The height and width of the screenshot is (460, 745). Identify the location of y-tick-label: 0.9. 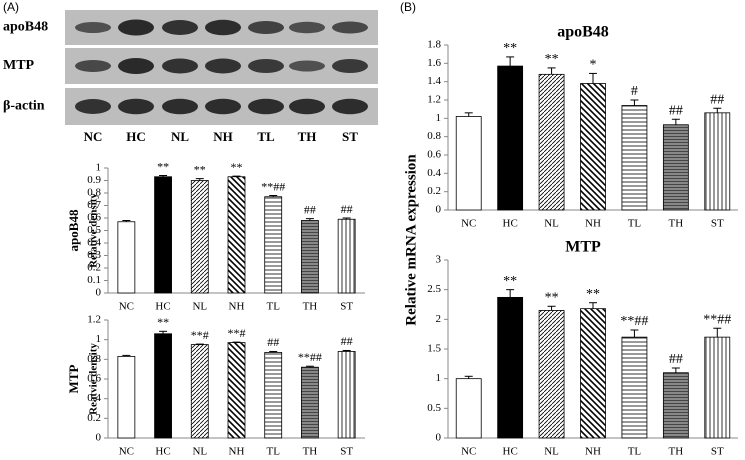
(94, 180).